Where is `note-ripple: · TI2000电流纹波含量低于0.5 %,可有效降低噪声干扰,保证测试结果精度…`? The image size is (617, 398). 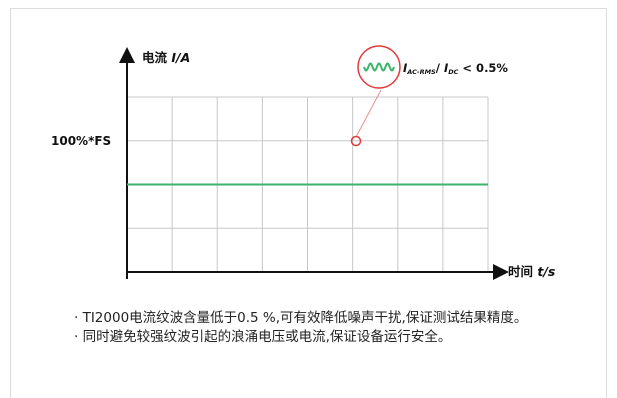 note-ripple: · TI2000电流纹波含量低于0.5 %,可有效降低噪声干扰,保证测试结果精度… is located at coordinates (301, 318).